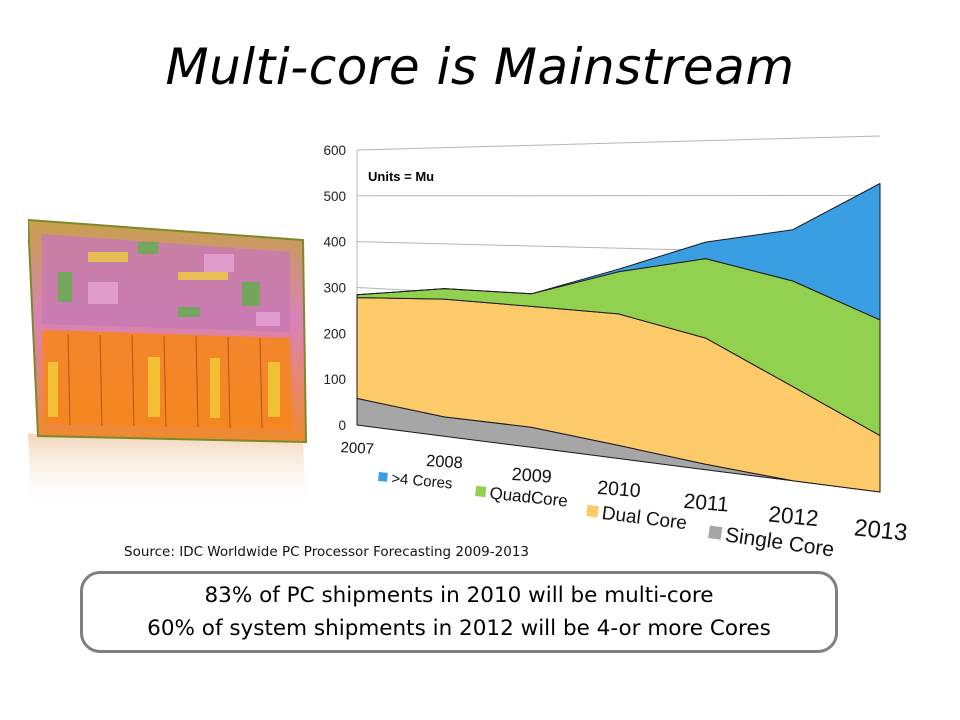 The width and height of the screenshot is (960, 720). What do you see at coordinates (531, 475) in the screenshot?
I see `x-tick-label: 2009` at bounding box center [531, 475].